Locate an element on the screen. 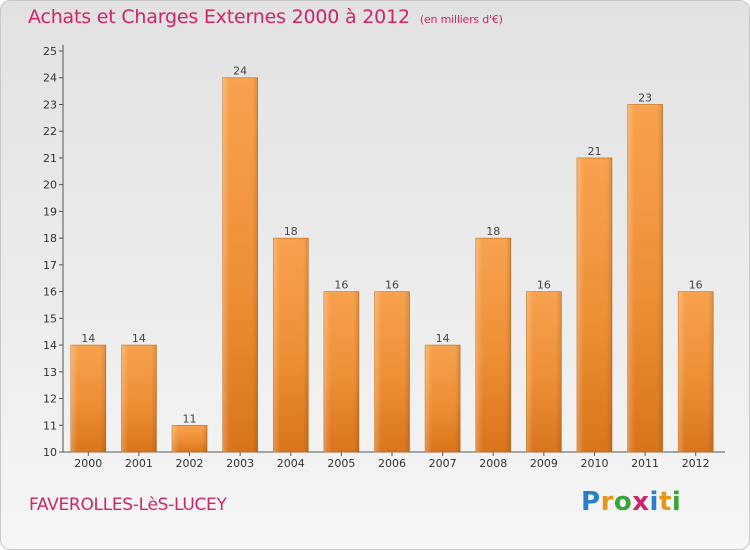 The height and width of the screenshot is (550, 750). x-tick-label: 2008 is located at coordinates (493, 463).